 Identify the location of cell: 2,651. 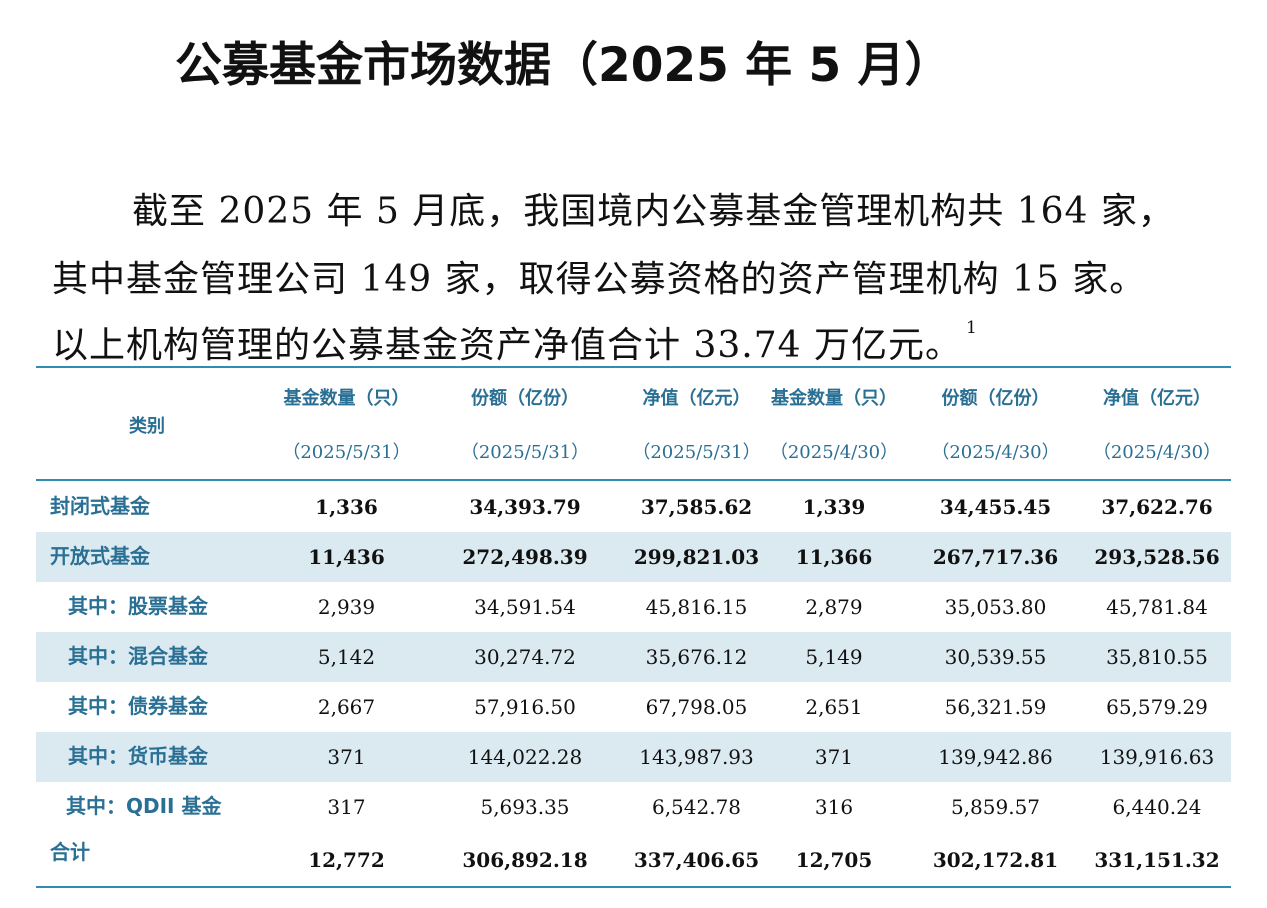
(834, 707).